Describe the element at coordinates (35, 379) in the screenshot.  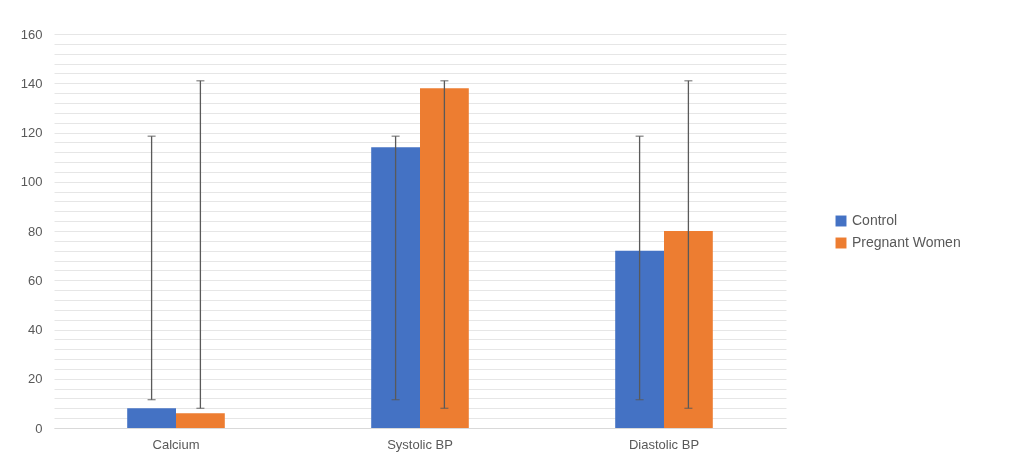
I see `y-tick-label: 20` at that location.